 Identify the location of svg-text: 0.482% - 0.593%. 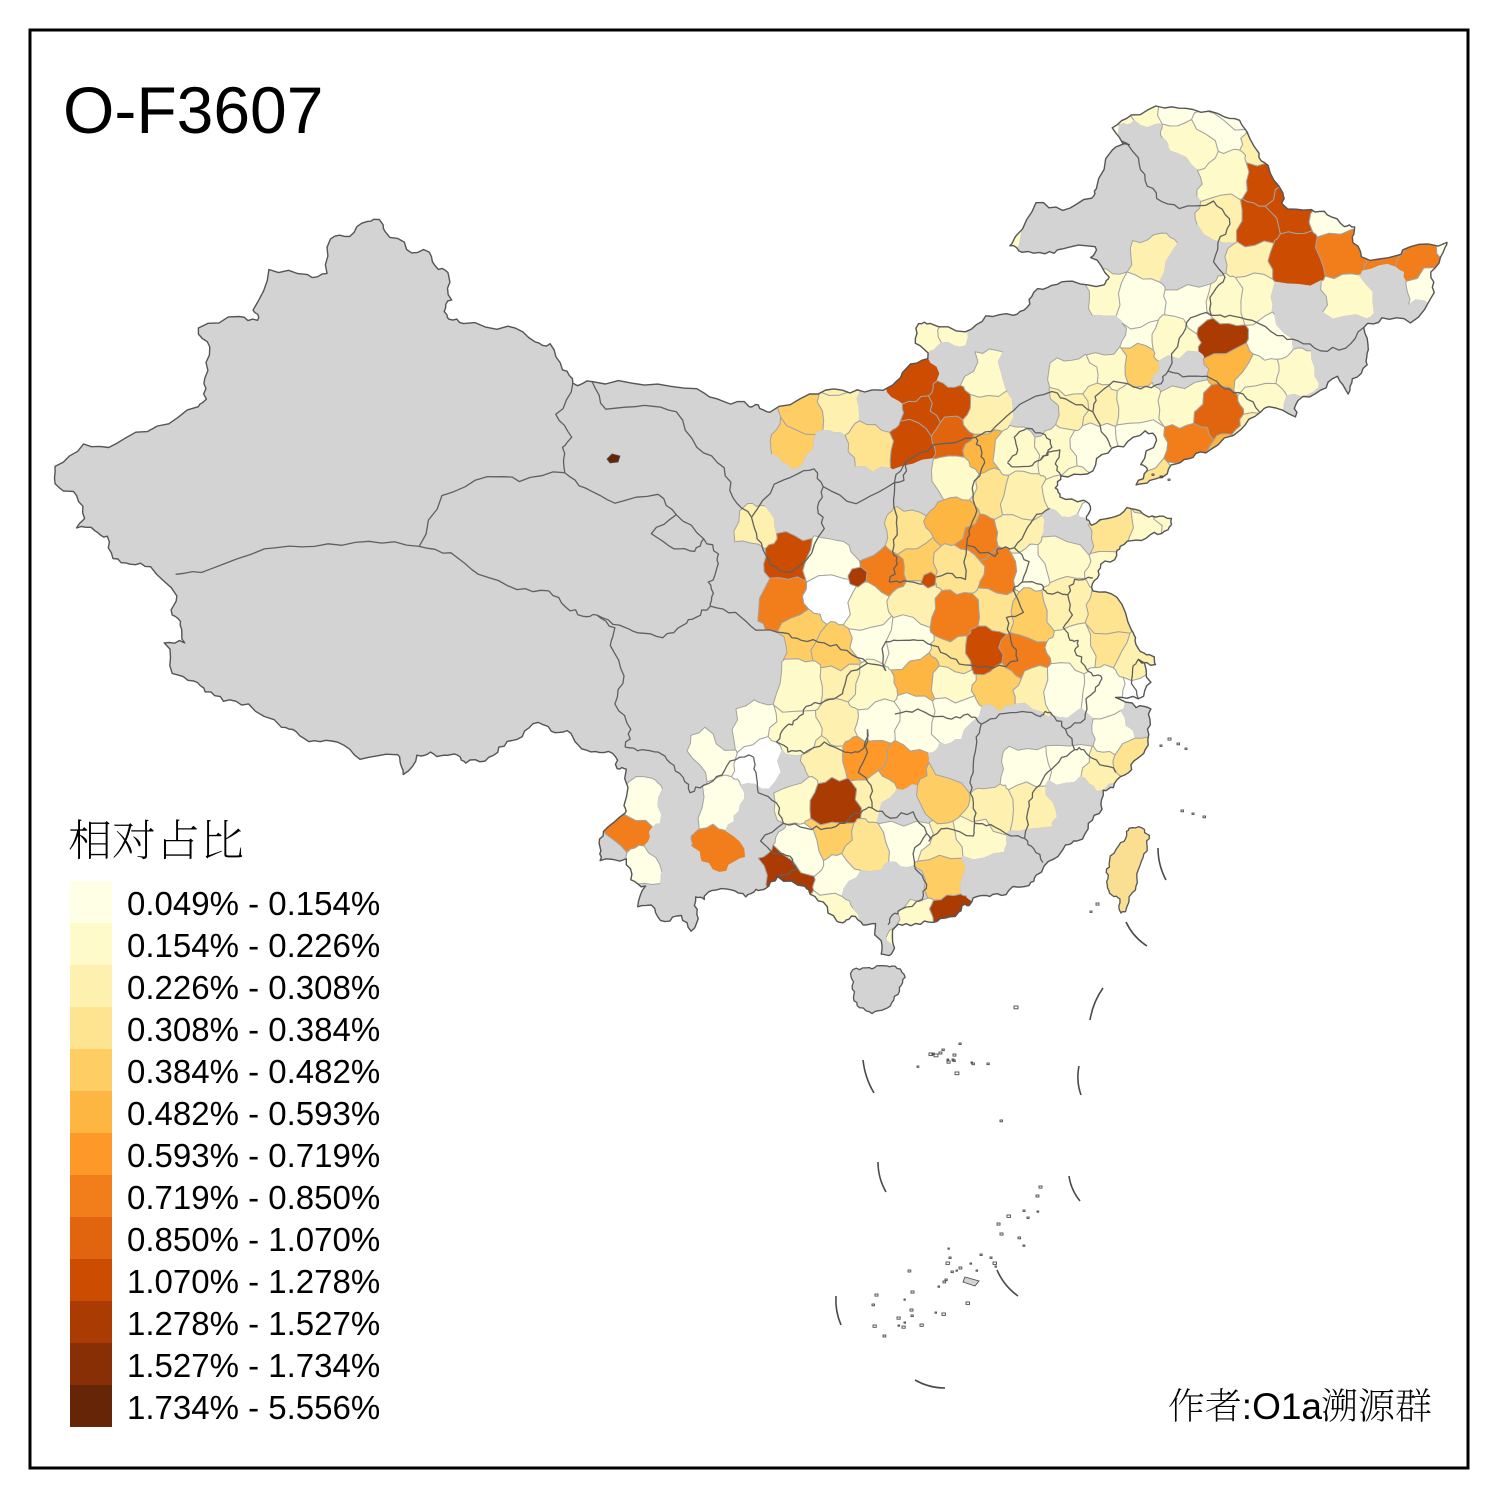
(253, 1113).